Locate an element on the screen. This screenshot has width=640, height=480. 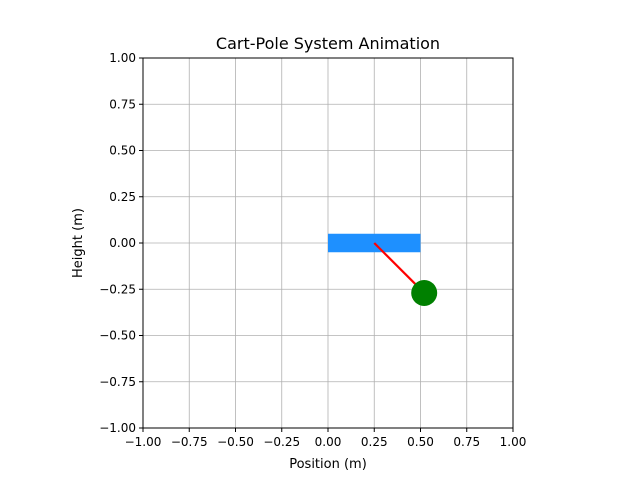
x-tick-label: 1.00 is located at coordinates (513, 442).